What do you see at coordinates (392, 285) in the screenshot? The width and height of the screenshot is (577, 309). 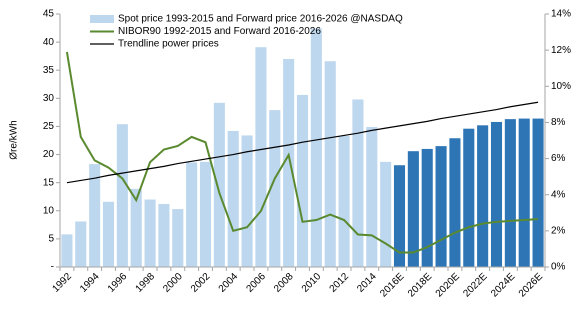 I see `x-tick-label: 2016E` at bounding box center [392, 285].